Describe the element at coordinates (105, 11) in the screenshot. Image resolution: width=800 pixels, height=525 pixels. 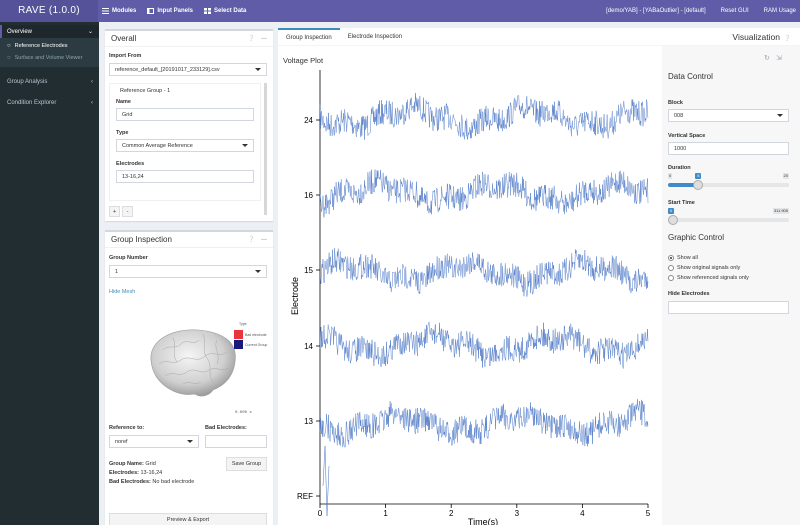
I see `menu-icon` at that location.